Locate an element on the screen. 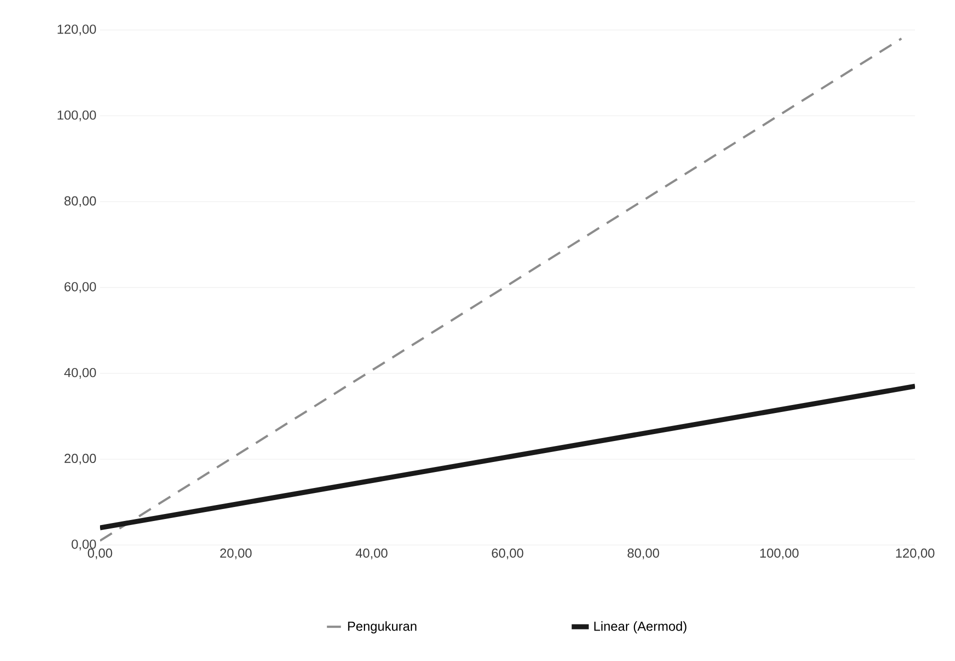  y-tick-label: 120,00 is located at coordinates (77, 30).